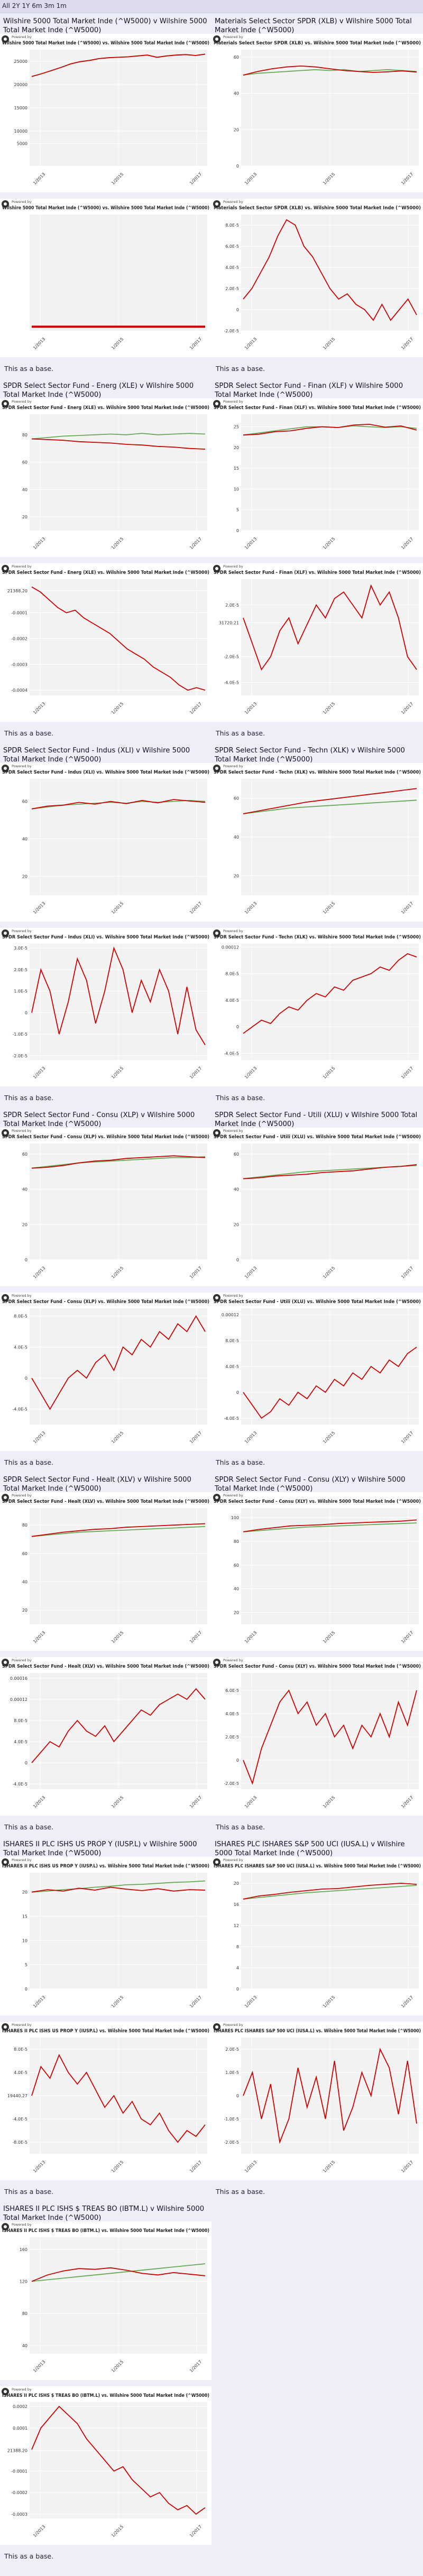 The height and width of the screenshot is (2576, 423). I want to click on y-tick-label: 5, so click(238, 510).